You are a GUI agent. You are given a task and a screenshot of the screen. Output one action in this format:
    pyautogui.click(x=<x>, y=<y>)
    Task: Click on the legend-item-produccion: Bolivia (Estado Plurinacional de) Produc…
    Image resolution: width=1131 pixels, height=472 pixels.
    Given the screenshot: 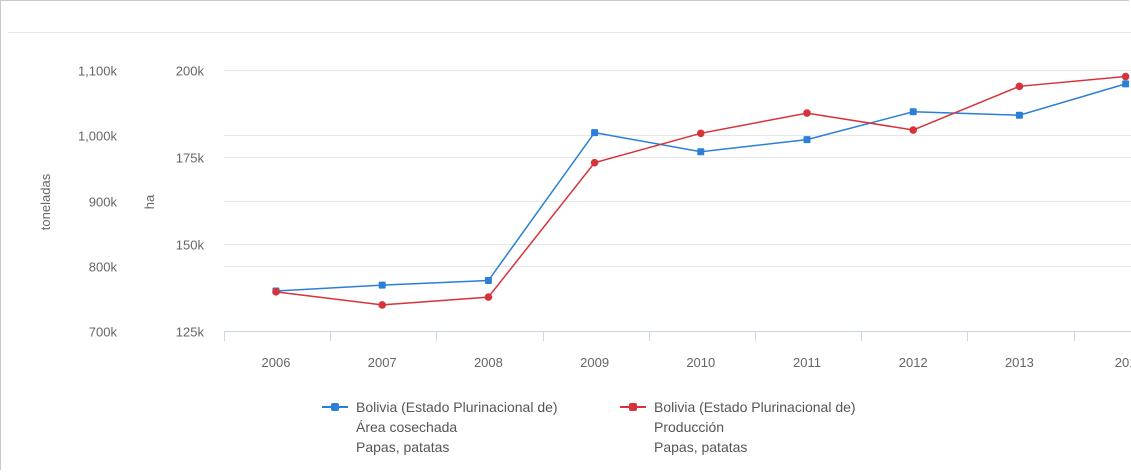 What is the action you would take?
    pyautogui.click(x=738, y=427)
    